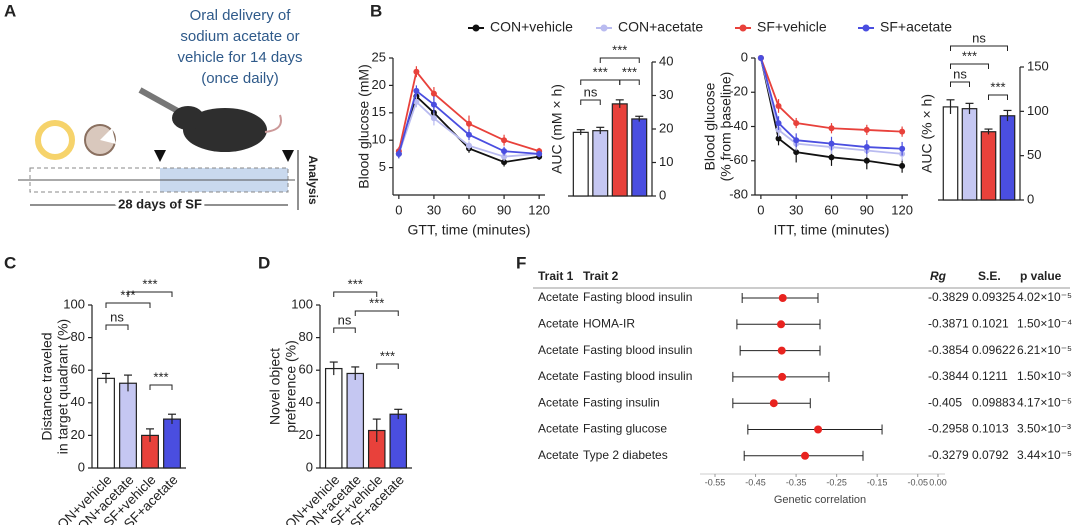  I want to click on column-header: Rg, so click(938, 276).